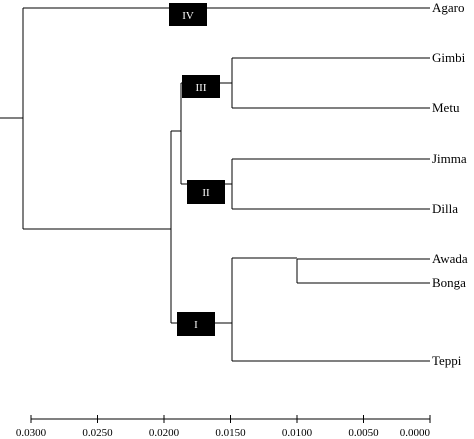 This screenshot has height=439, width=474. What do you see at coordinates (164, 433) in the screenshot?
I see `tick-label: 0.0200` at bounding box center [164, 433].